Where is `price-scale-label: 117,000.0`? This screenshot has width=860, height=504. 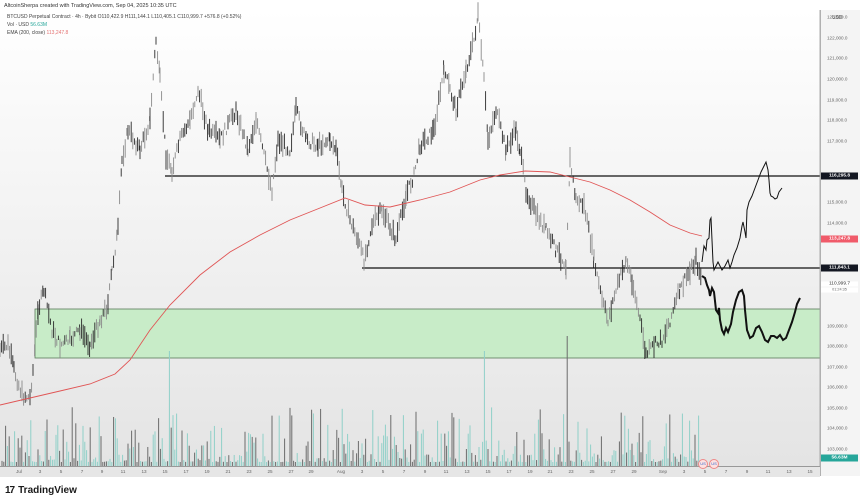
price-scale-label: 117,000.0 is located at coordinates (837, 141).